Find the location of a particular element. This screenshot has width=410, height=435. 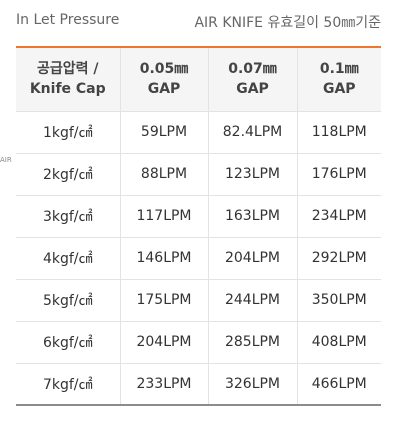

table-row: 2kgf/㎠ 88LPM 123LPM 176LPM is located at coordinates (198, 174).